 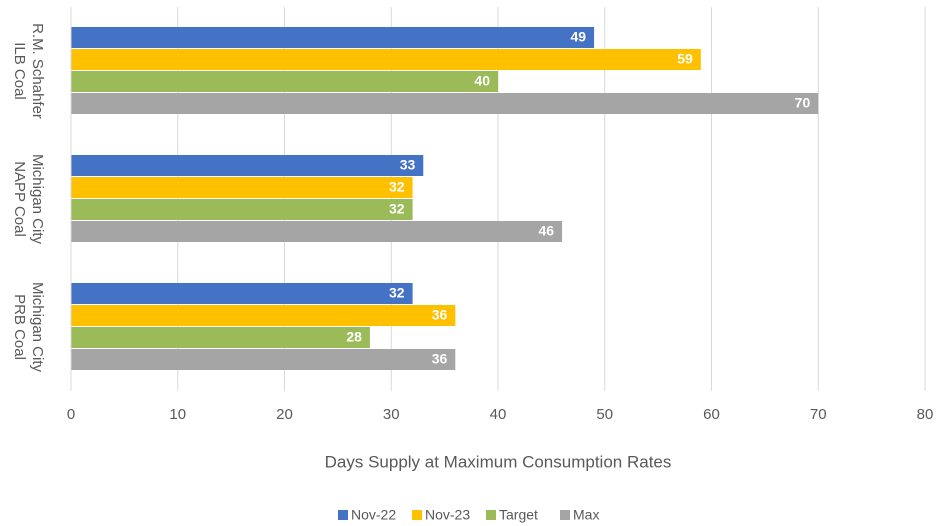 I want to click on data-label: 46, so click(x=546, y=231).